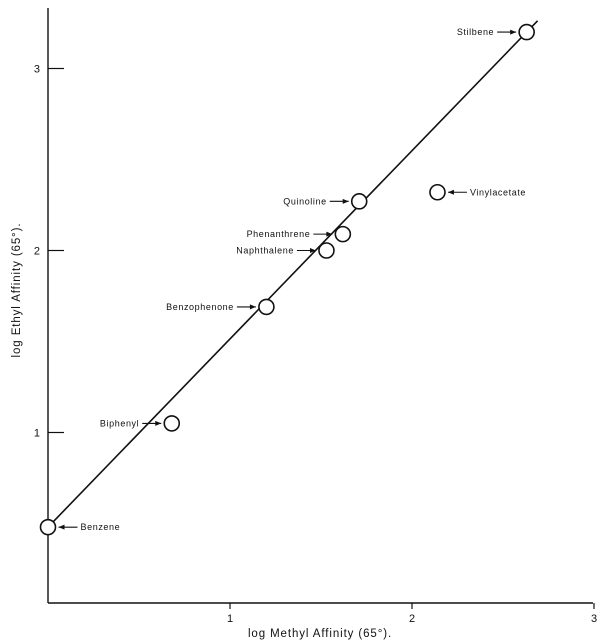  What do you see at coordinates (265, 251) in the screenshot?
I see `point-label: Naphthalene` at bounding box center [265, 251].